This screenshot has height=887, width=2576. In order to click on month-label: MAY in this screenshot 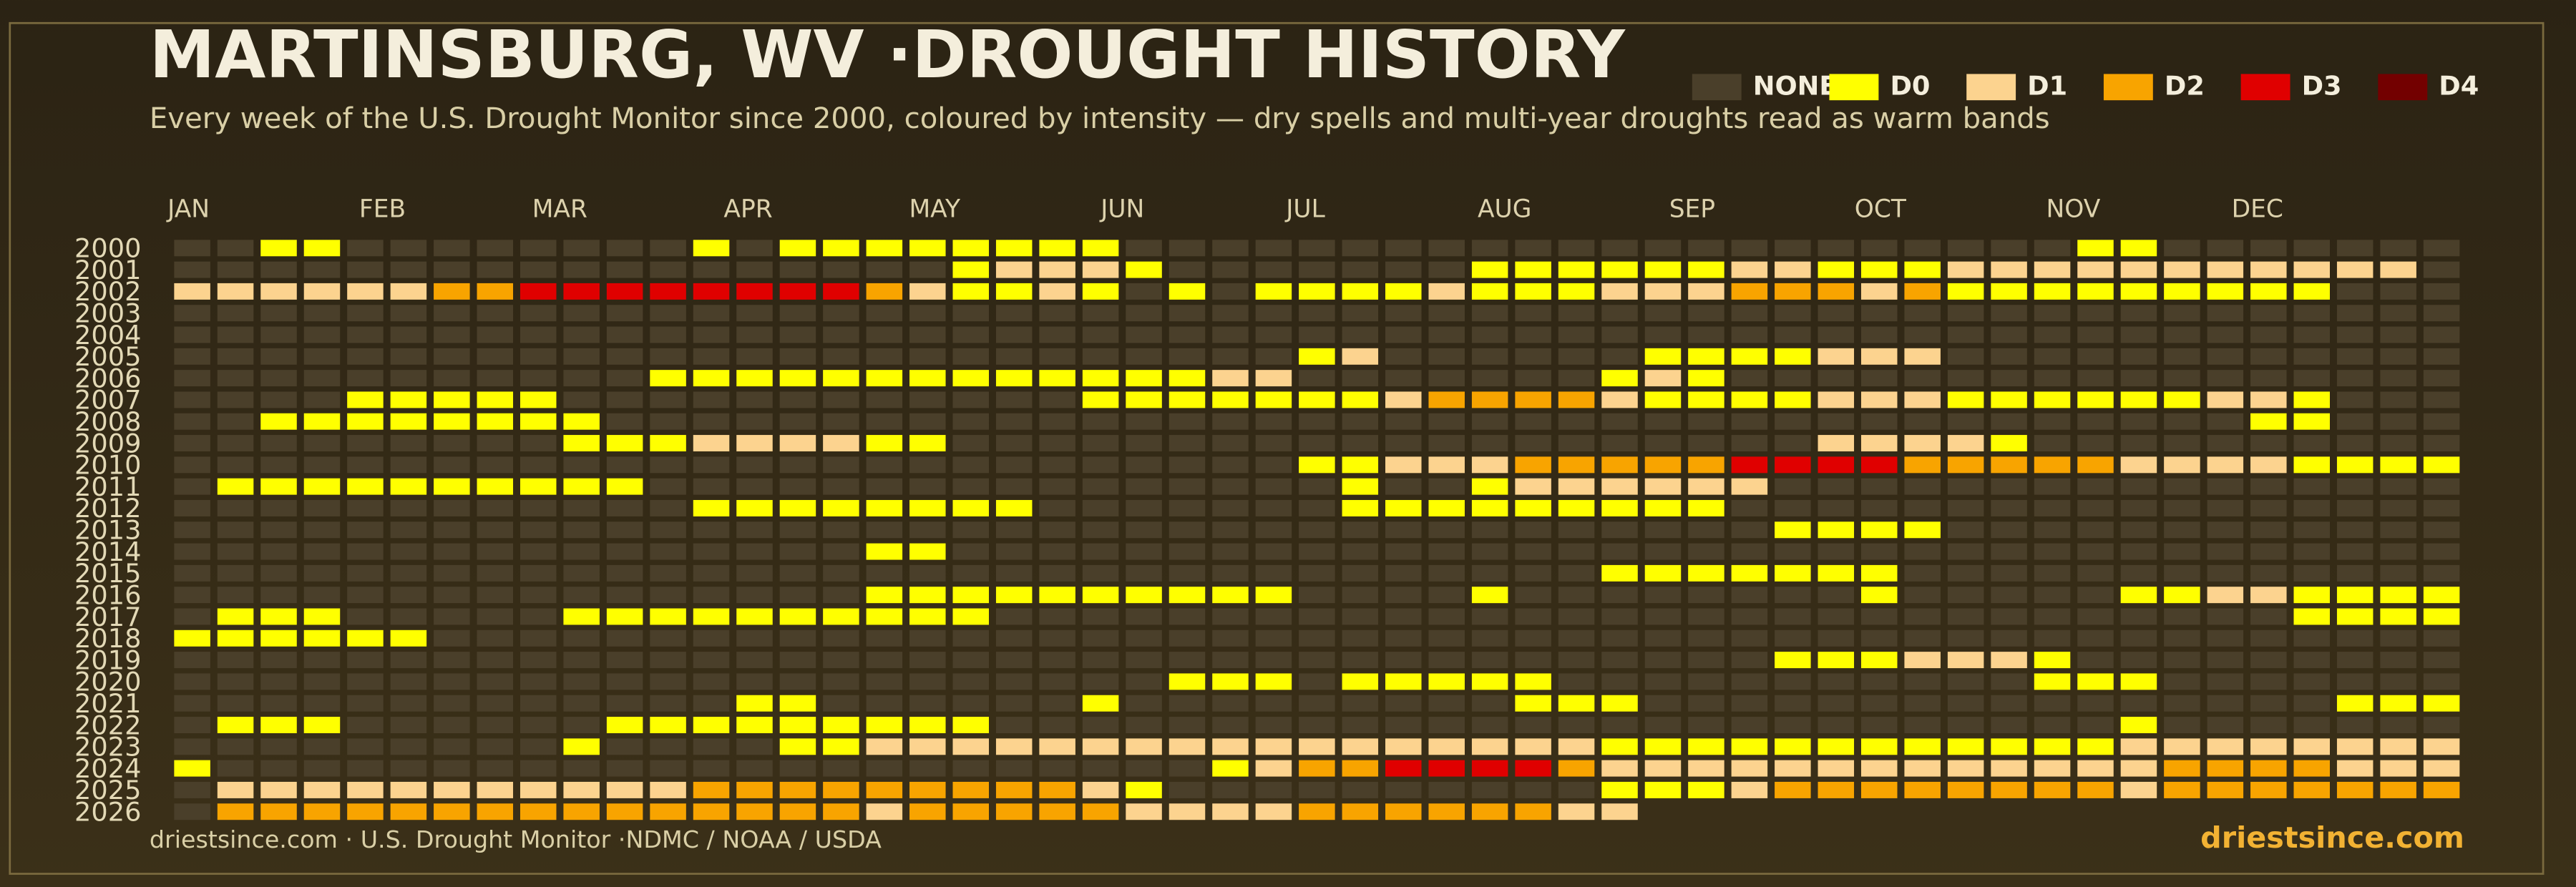, I will do `click(935, 209)`.